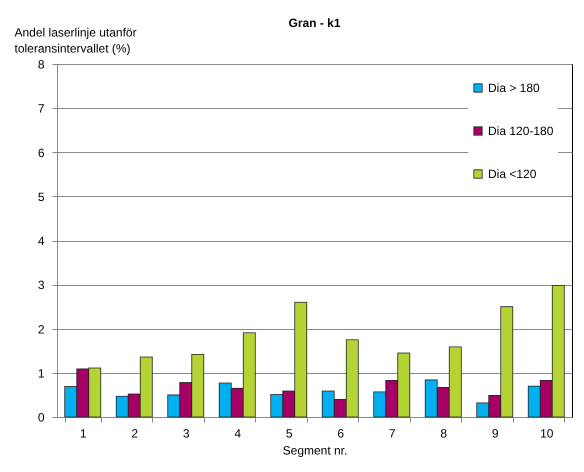 Image resolution: width=584 pixels, height=472 pixels. What do you see at coordinates (134, 433) in the screenshot?
I see `x-tick-label: 2` at bounding box center [134, 433].